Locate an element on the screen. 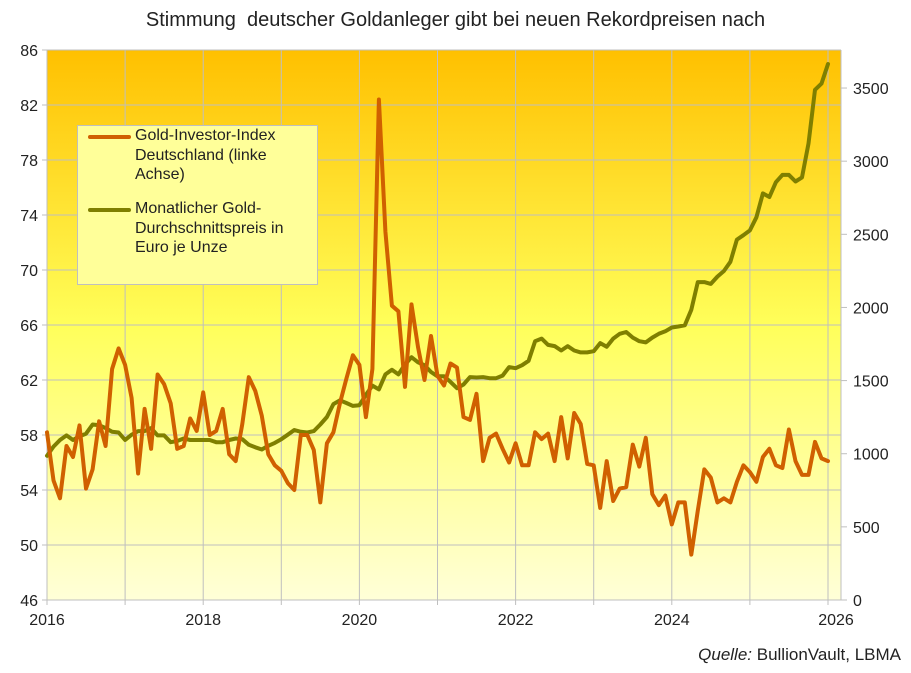 The height and width of the screenshot is (673, 911). left-axis-tick-label: 74 is located at coordinates (29, 216).